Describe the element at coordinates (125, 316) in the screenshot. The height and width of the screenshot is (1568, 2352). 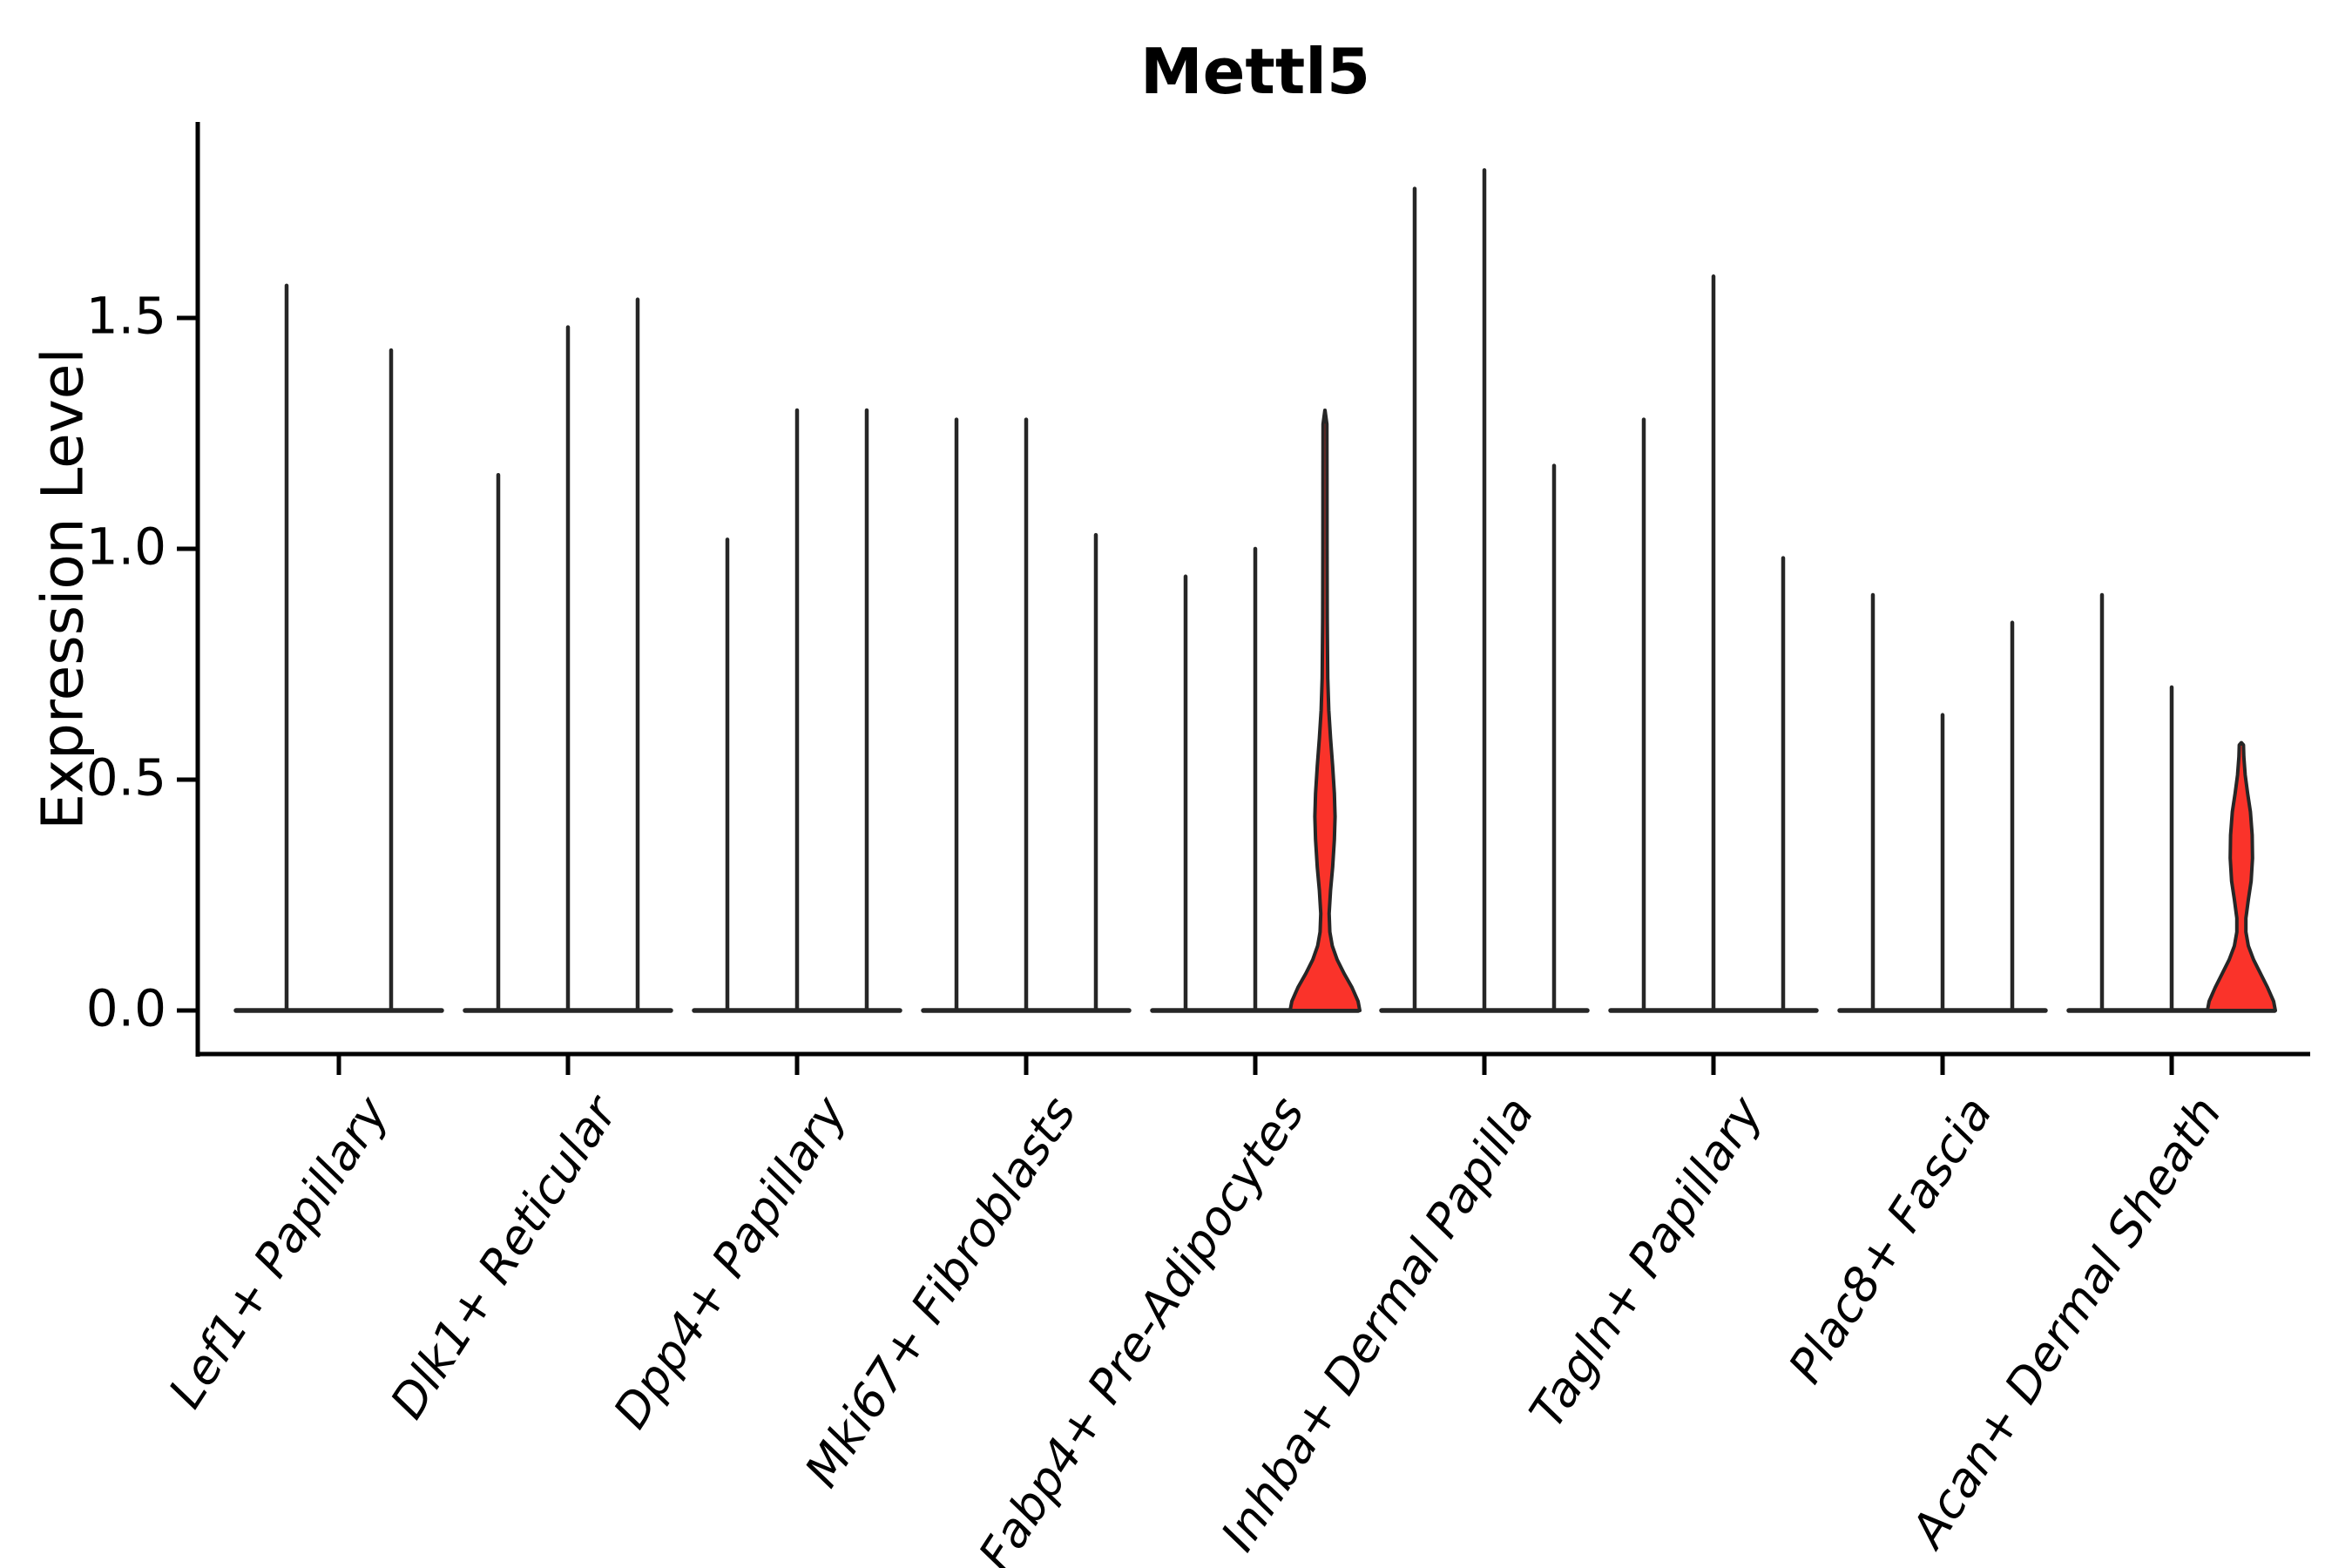
I see `y-tick-label: 1.5` at that location.